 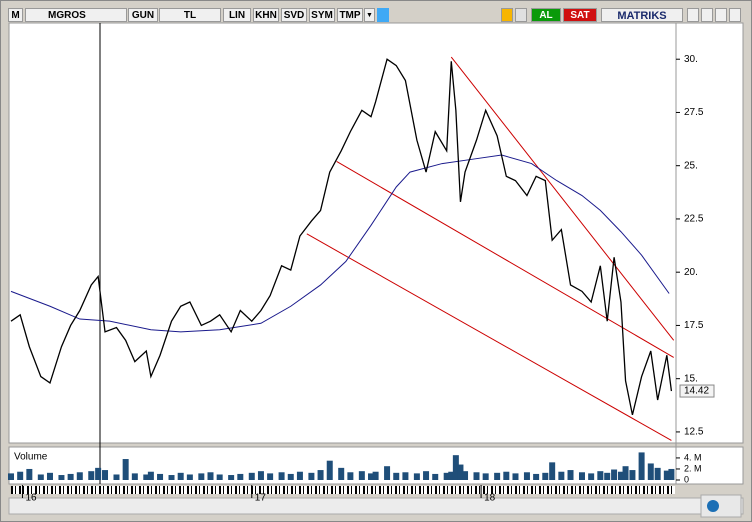 I want to click on y-tick-label: 27.5, so click(x=694, y=112).